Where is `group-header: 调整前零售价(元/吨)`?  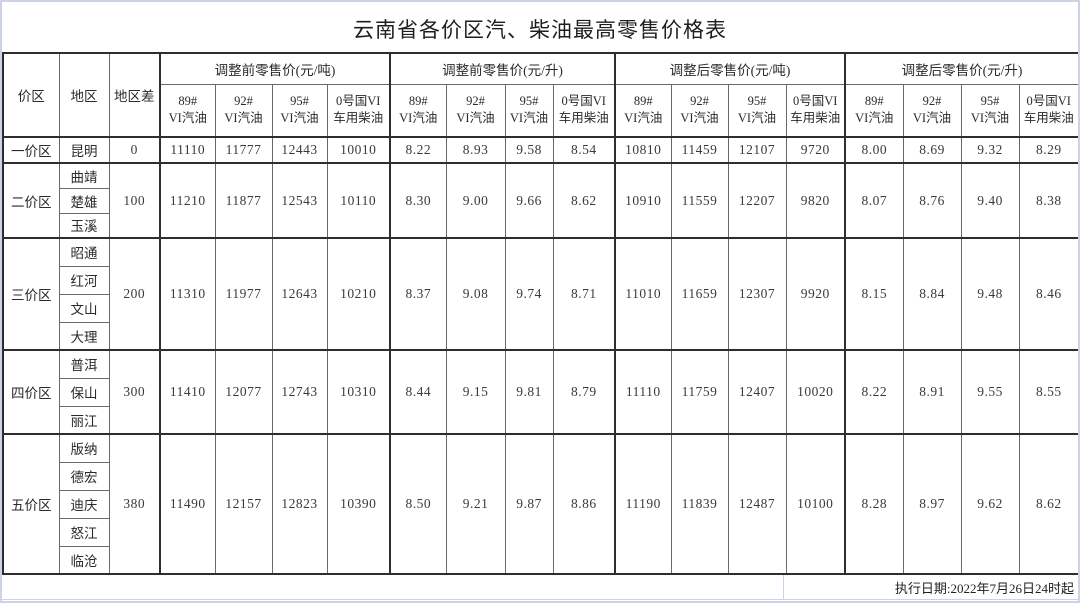
group-header: 调整前零售价(元/吨) is located at coordinates (275, 68).